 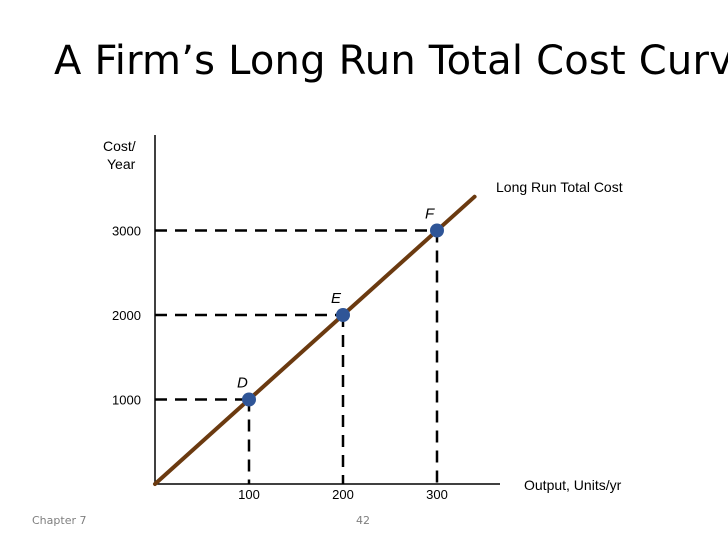 I want to click on x-tick-label: 200, so click(x=343, y=494).